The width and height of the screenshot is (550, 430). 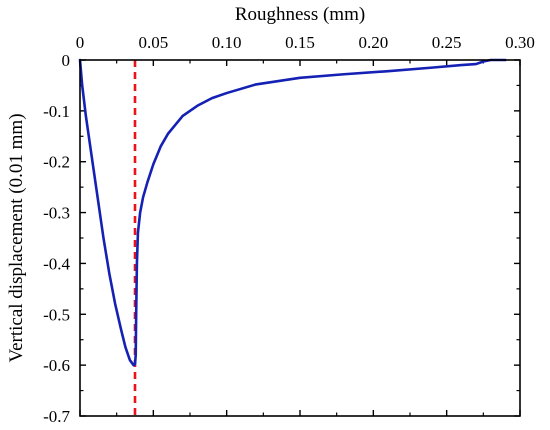 What do you see at coordinates (56, 365) in the screenshot?
I see `y-tick-label: -0.6` at bounding box center [56, 365].